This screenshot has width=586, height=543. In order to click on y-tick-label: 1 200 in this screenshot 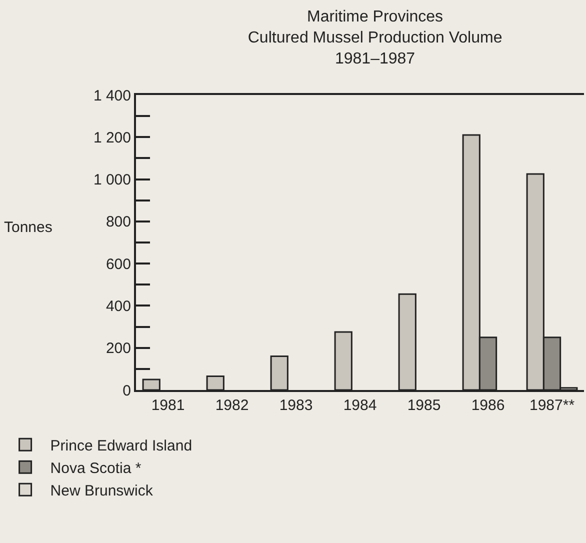, I will do `click(112, 137)`.